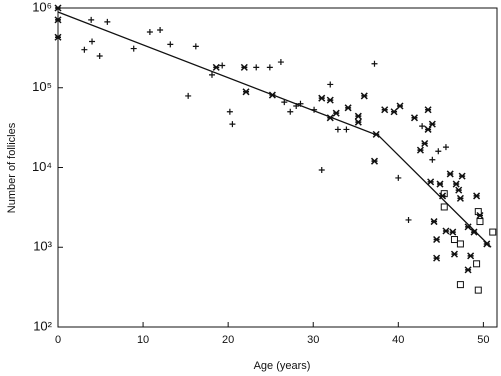 Image resolution: width=501 pixels, height=376 pixels. What do you see at coordinates (483, 340) in the screenshot?
I see `x-tick-label: 50` at bounding box center [483, 340].